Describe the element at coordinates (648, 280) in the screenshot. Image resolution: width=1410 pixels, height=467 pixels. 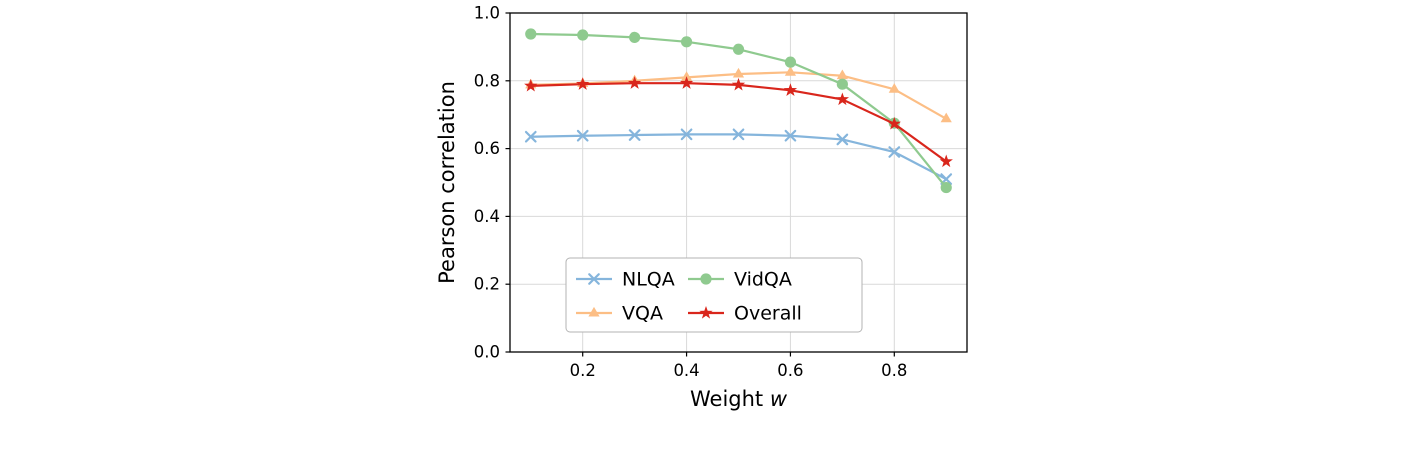
I see `legend-label: NLQA` at that location.